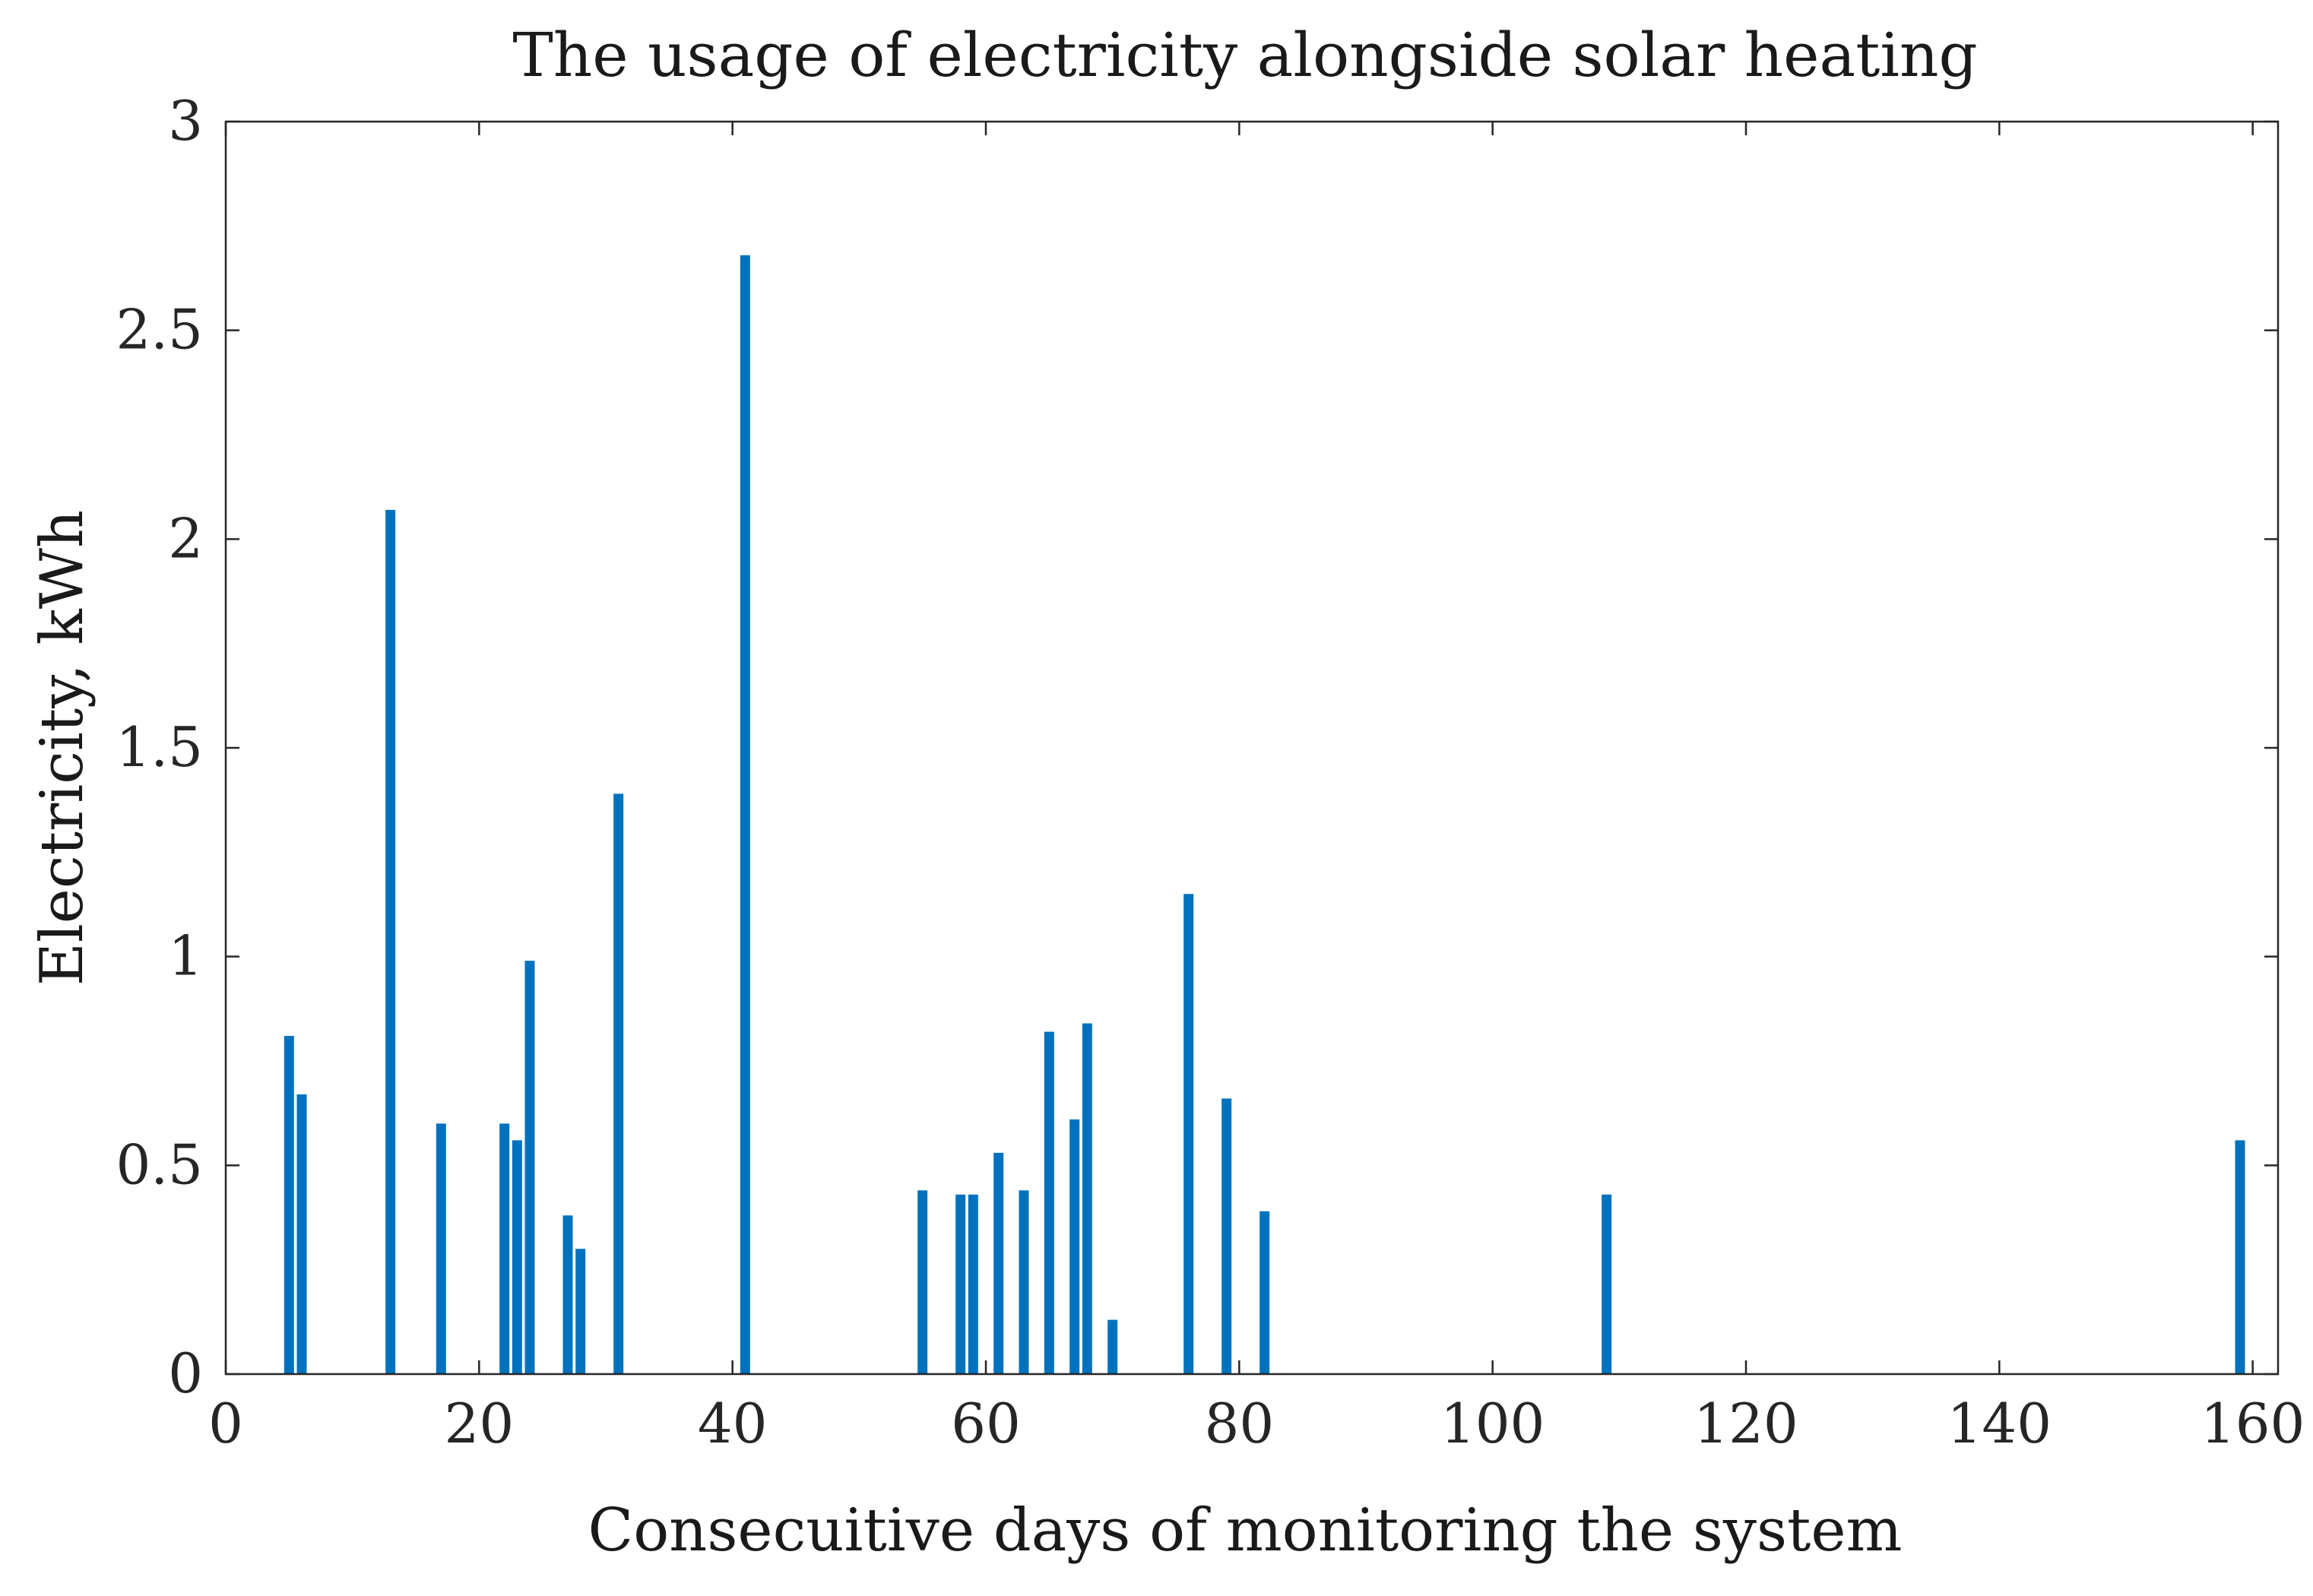  What do you see at coordinates (185, 1373) in the screenshot?
I see `y-tick-label: 0` at bounding box center [185, 1373].